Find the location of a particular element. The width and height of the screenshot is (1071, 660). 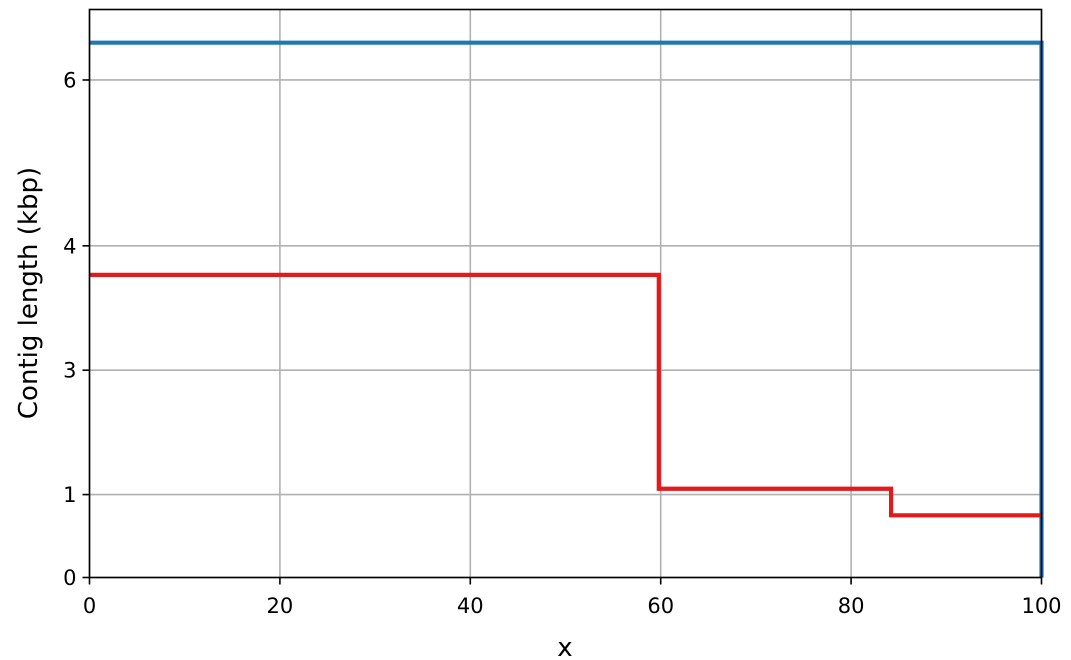

x-tick-label: 100 is located at coordinates (1041, 606).